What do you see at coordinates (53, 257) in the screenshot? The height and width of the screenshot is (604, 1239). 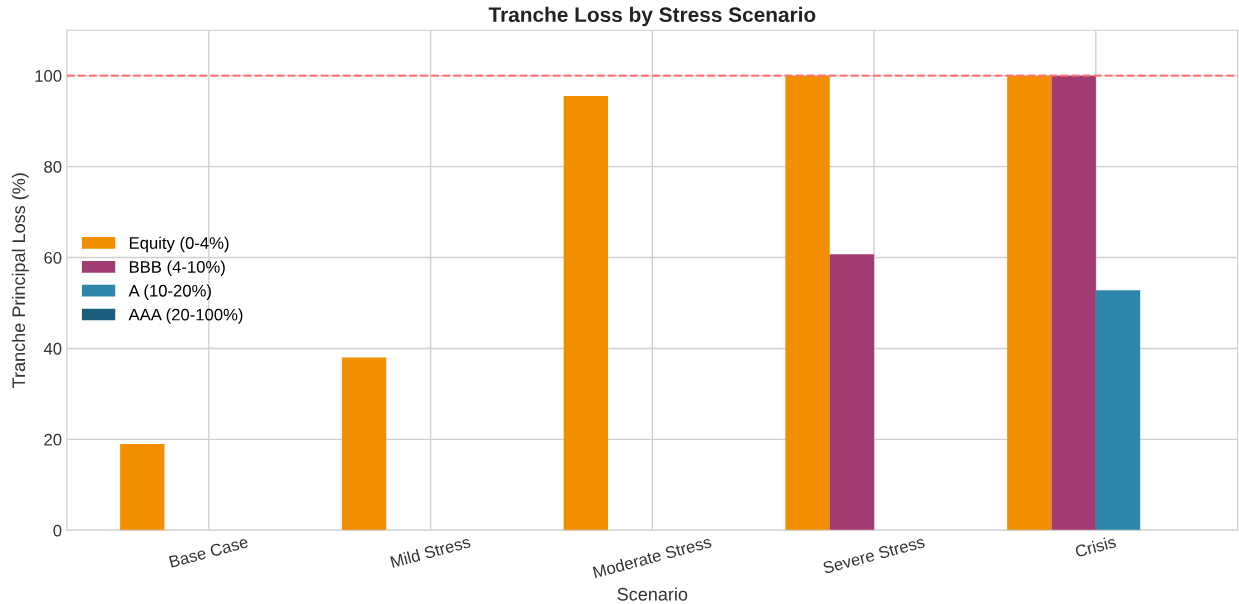 I see `y-tick-label: 60` at bounding box center [53, 257].